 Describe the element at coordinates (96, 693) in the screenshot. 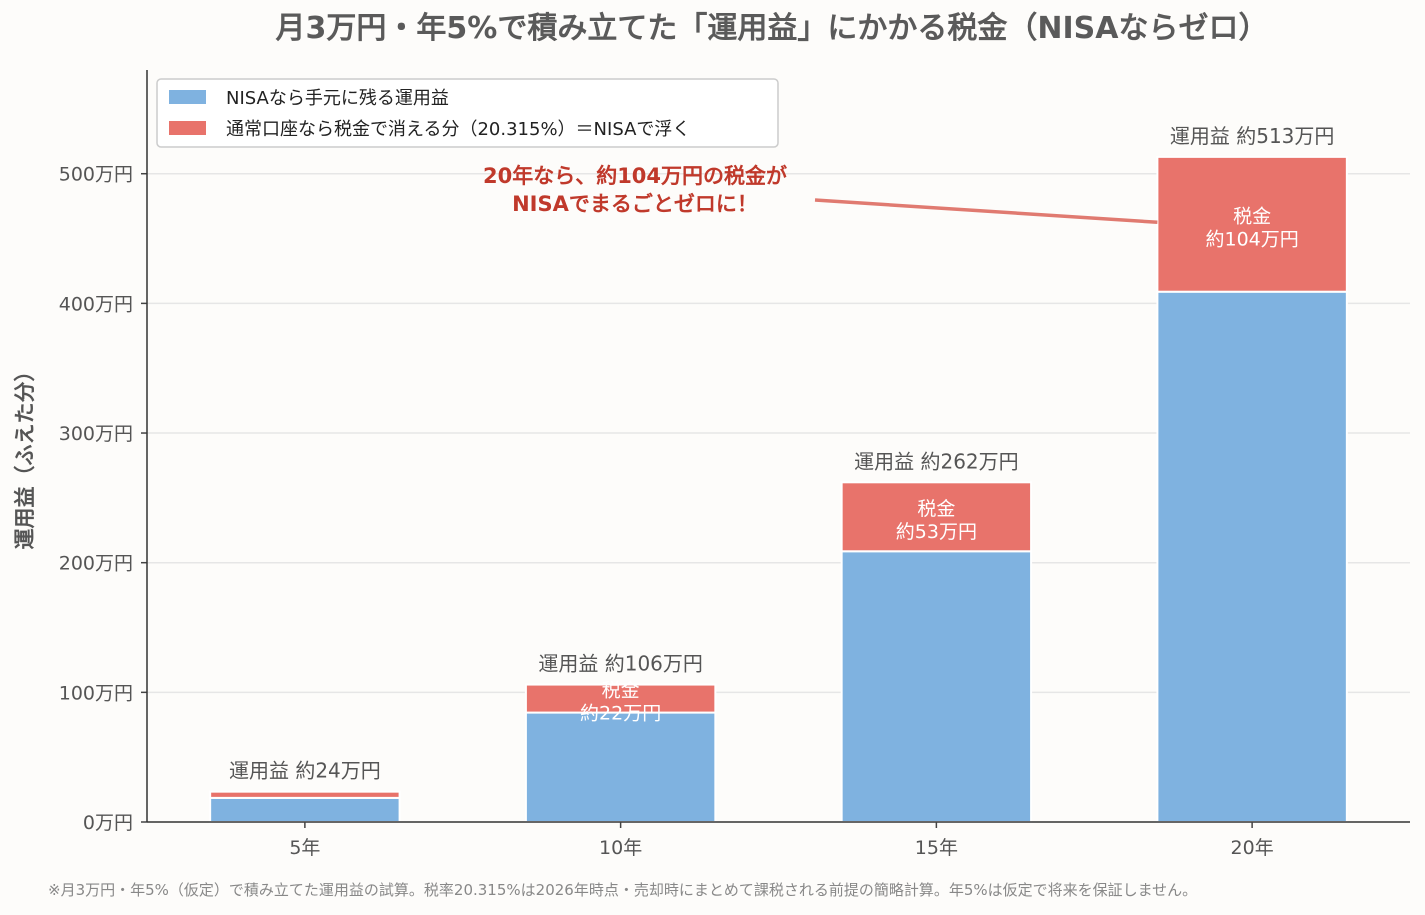

I see `y-tick-label: 100万円` at that location.